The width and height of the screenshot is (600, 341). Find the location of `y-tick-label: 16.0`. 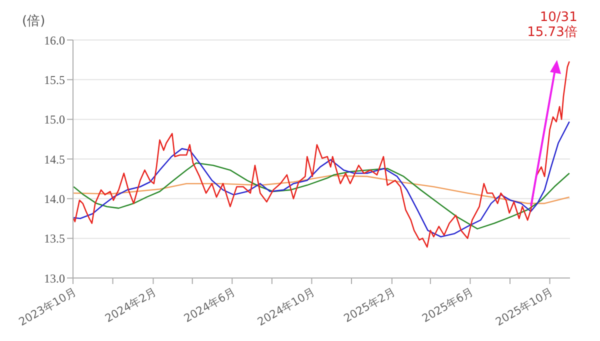

y-tick-label: 16.0 is located at coordinates (54, 40).